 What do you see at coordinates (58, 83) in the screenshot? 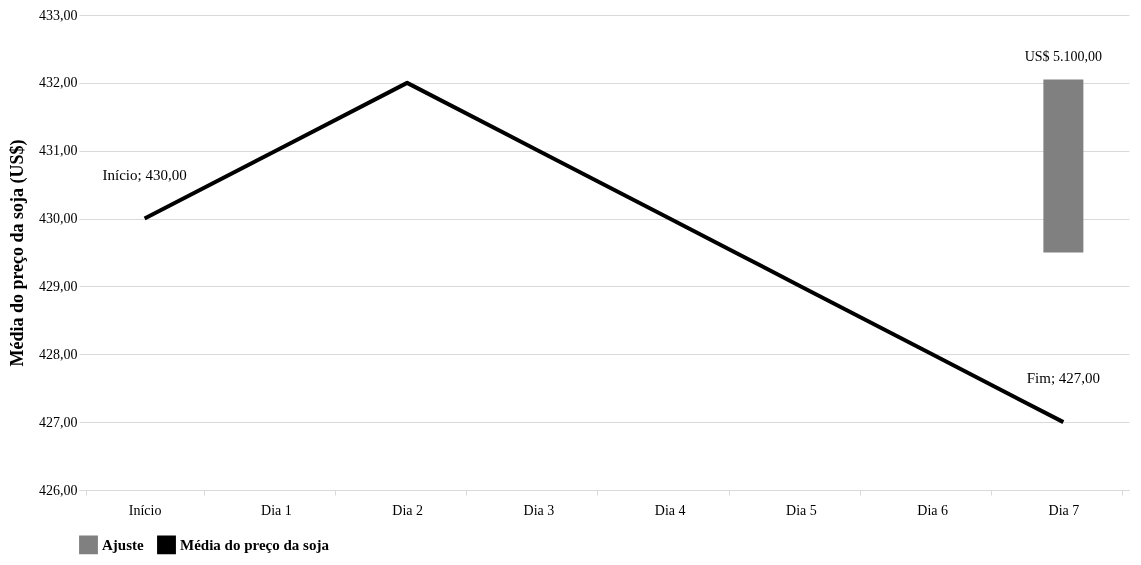
I see `y-tick-label: 432,00` at bounding box center [58, 83].